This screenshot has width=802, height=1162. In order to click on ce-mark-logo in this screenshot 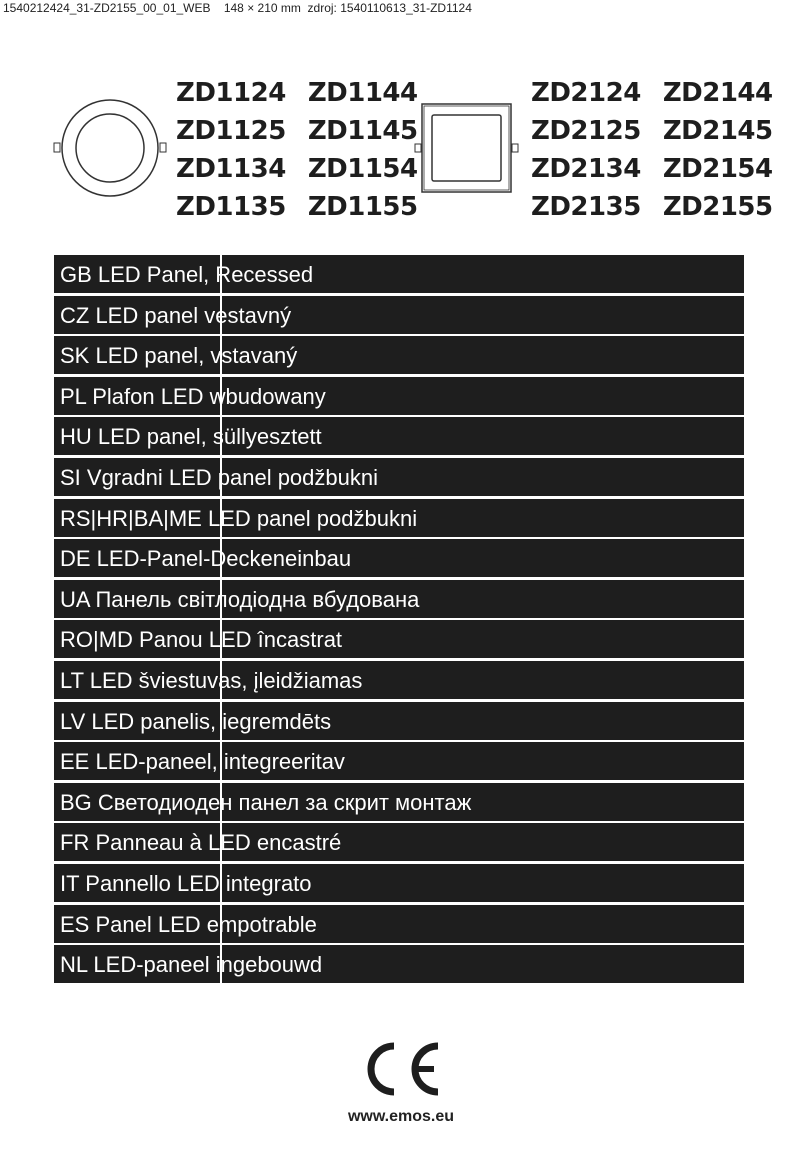, I will do `click(403, 1069)`.